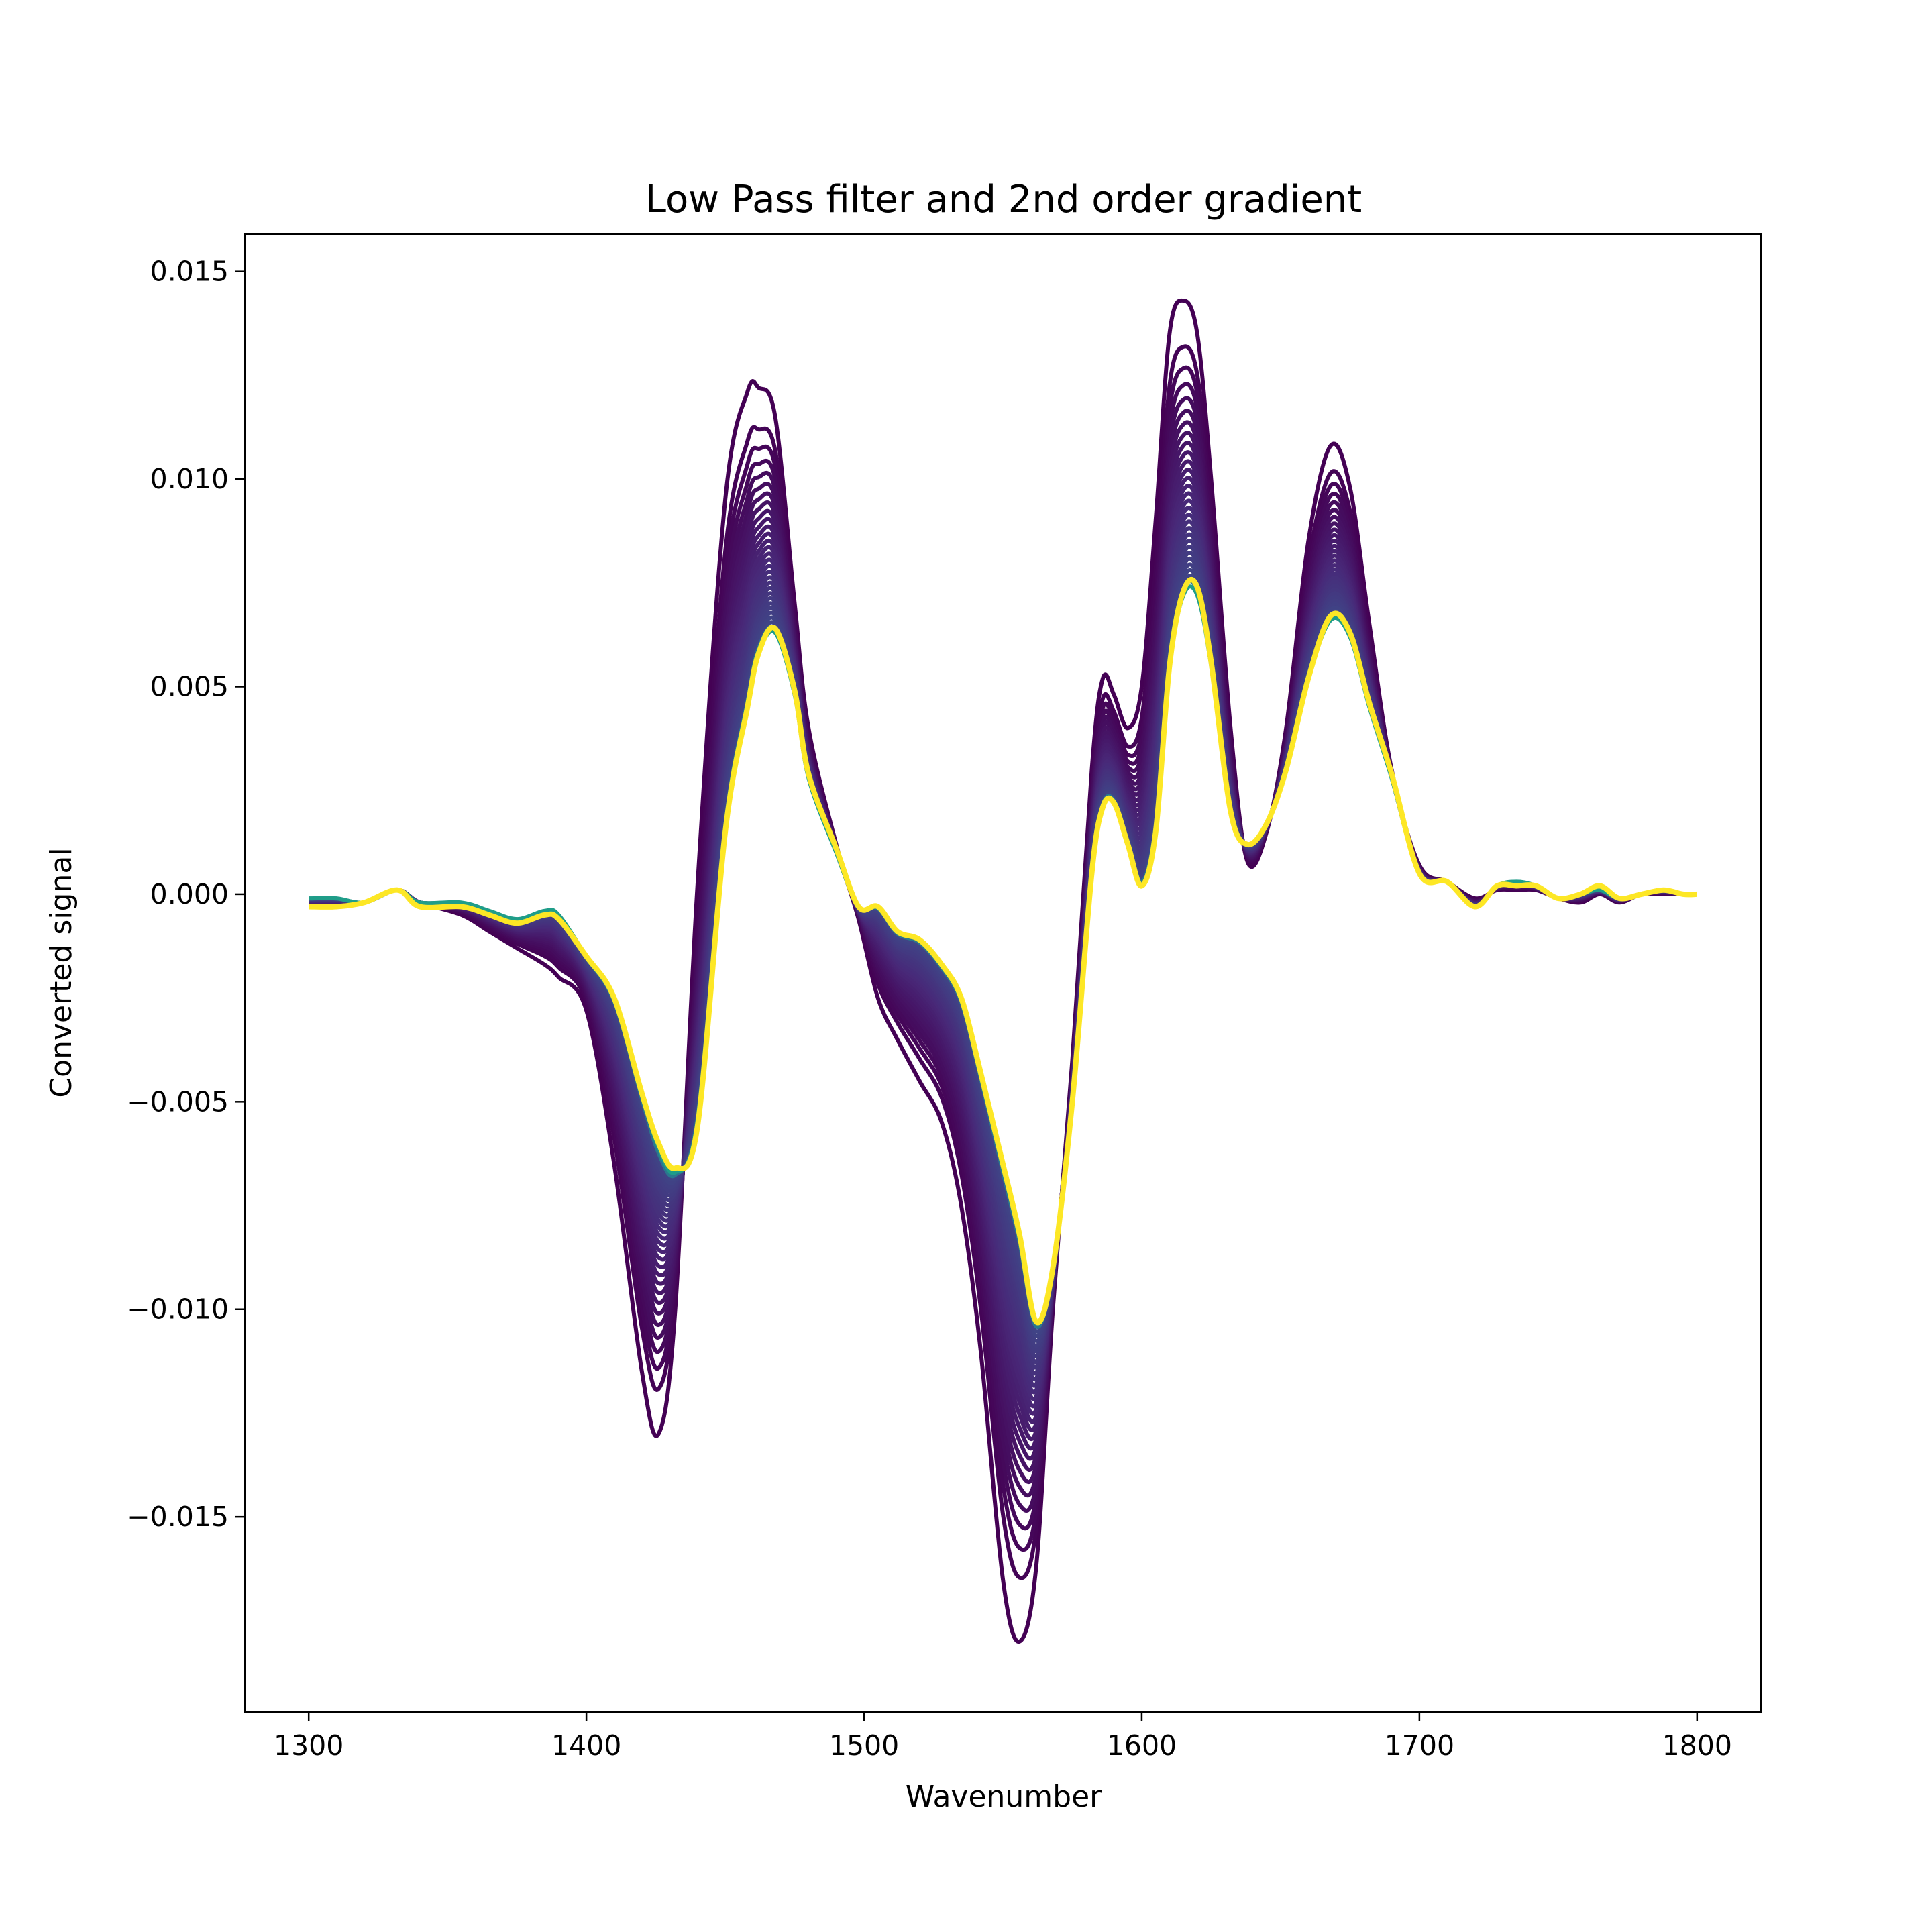 Image resolution: width=1932 pixels, height=1932 pixels. Describe the element at coordinates (178, 1101) in the screenshot. I see `y-tick-label: −0.005` at that location.